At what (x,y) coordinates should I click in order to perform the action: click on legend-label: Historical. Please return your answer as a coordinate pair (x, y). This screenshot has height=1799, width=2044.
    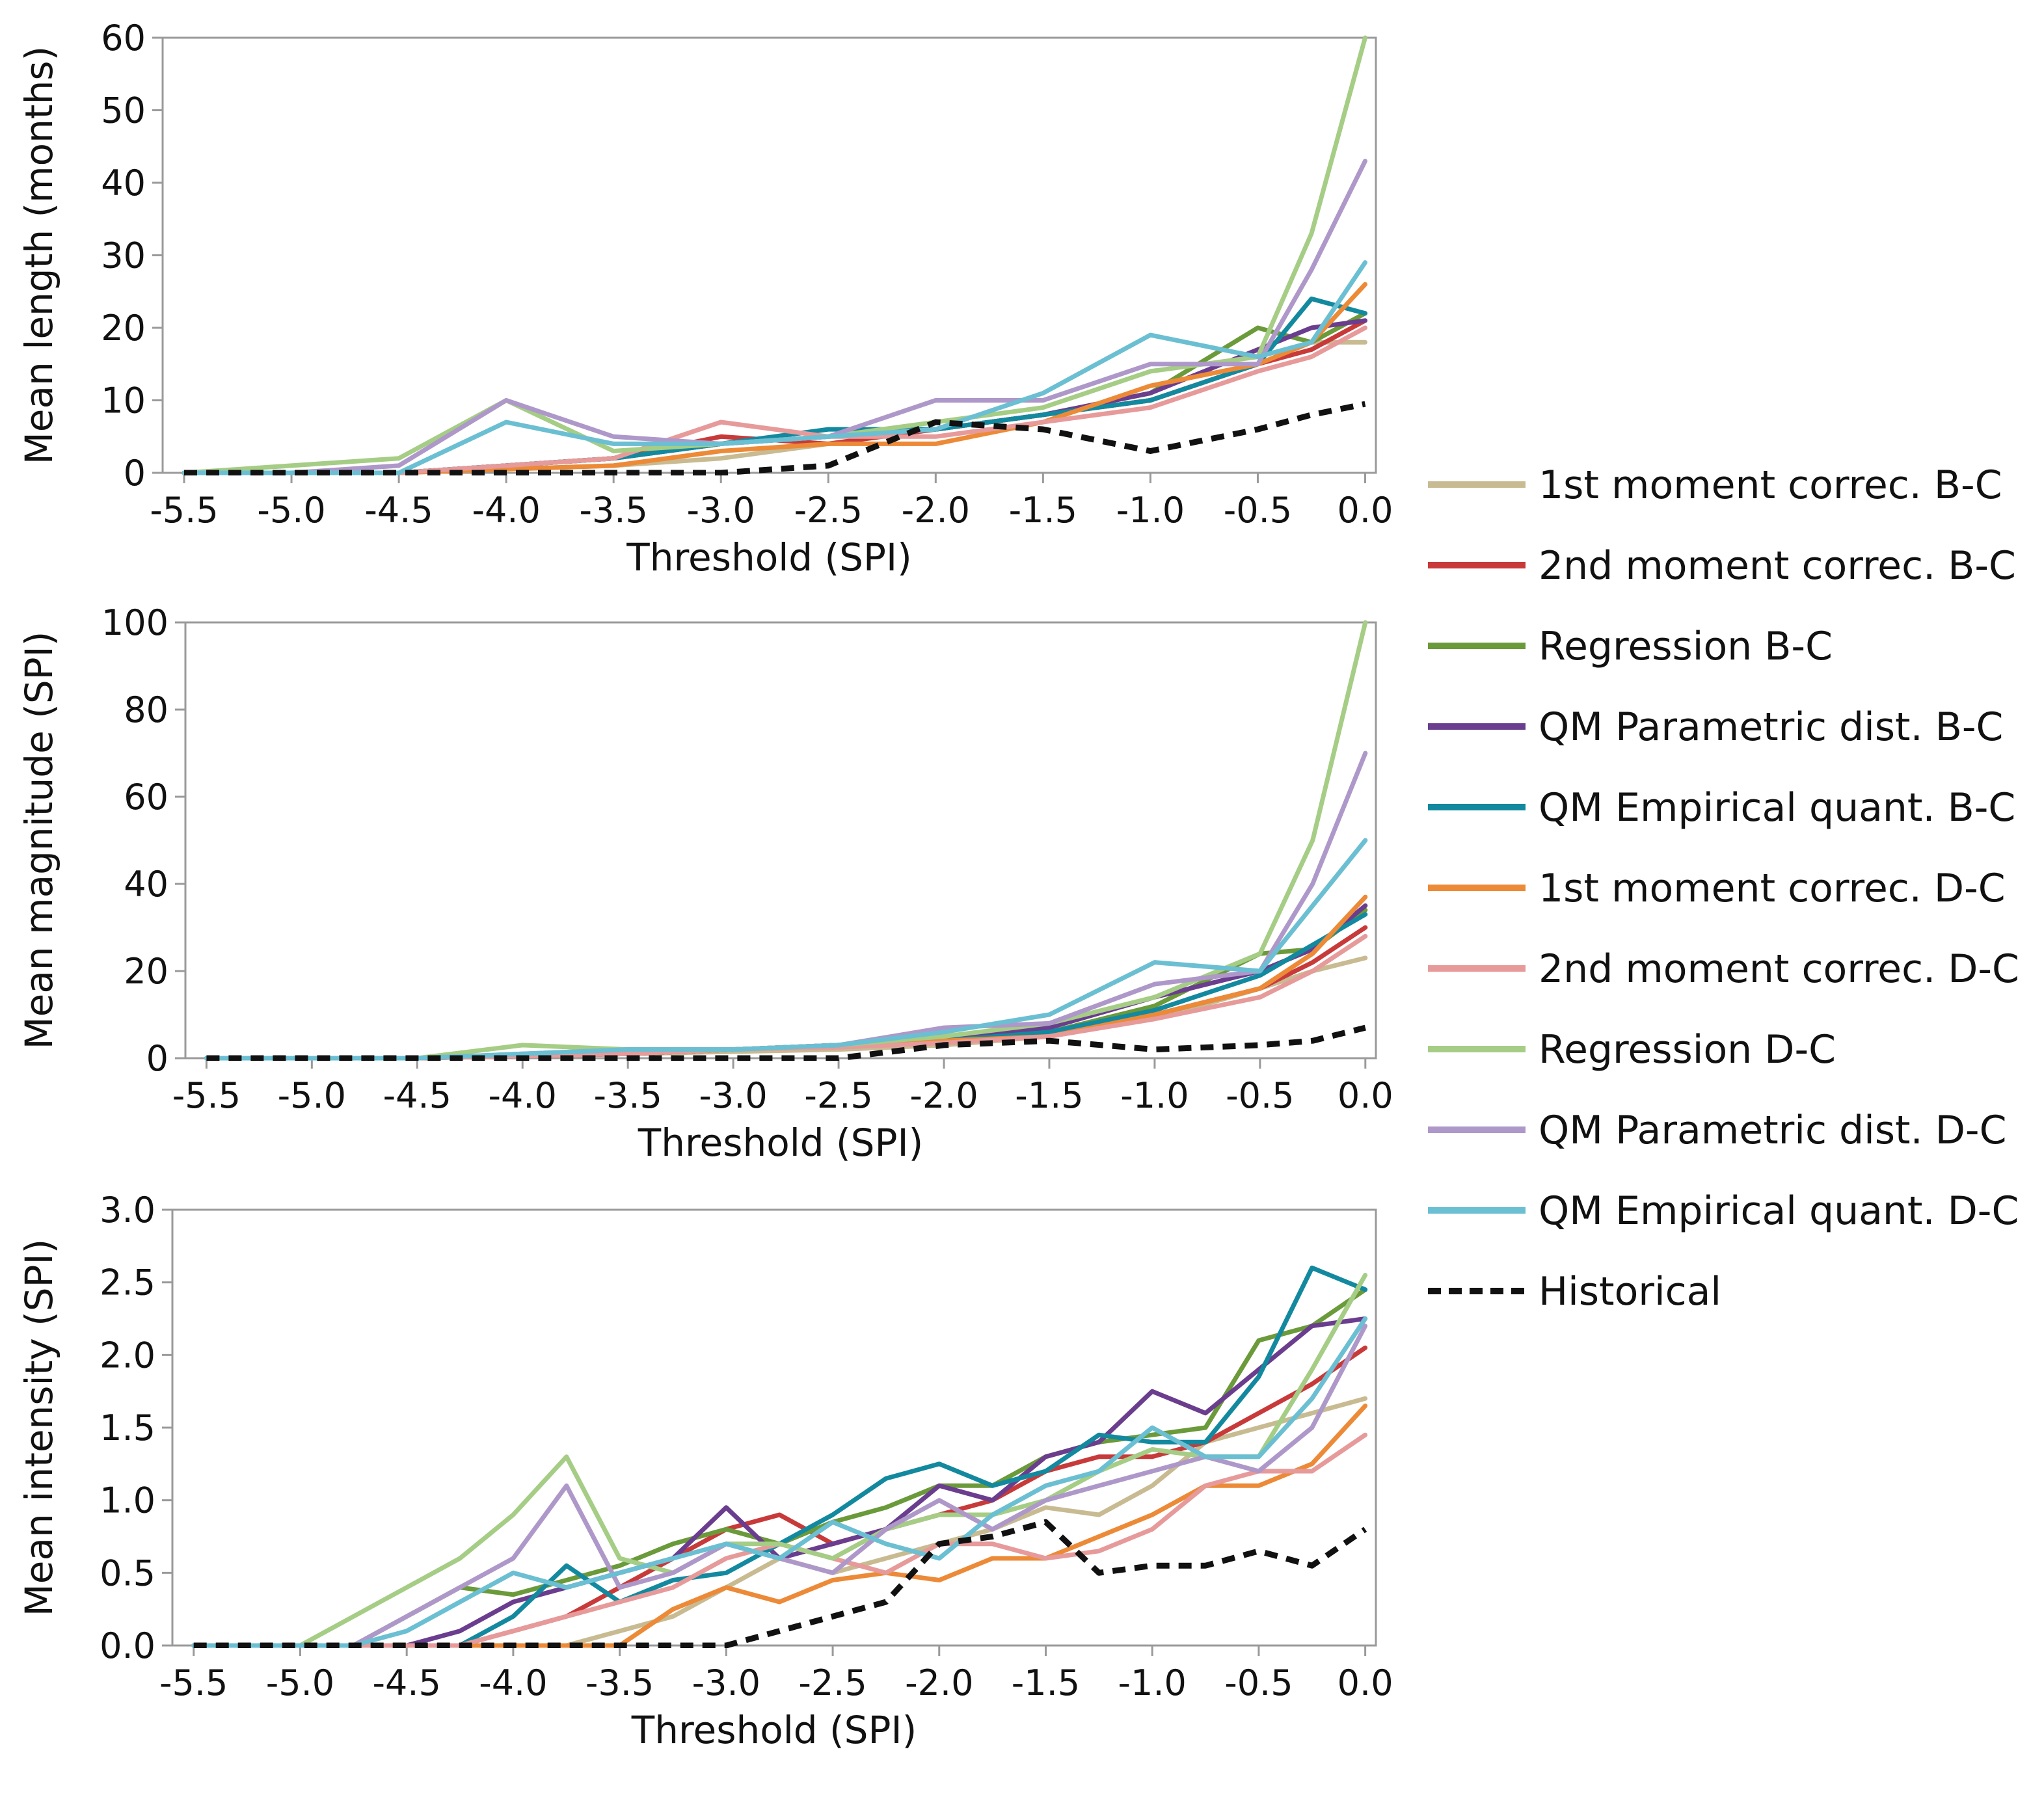
    Looking at the image, I should click on (1630, 1292).